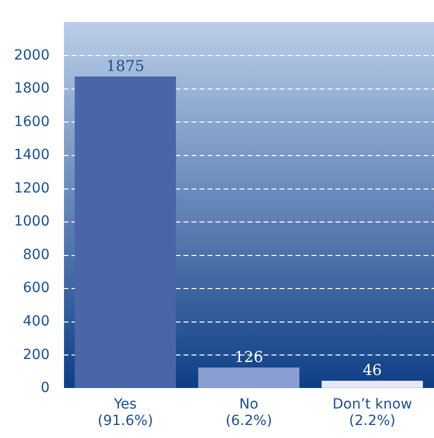 The height and width of the screenshot is (438, 434). What do you see at coordinates (372, 413) in the screenshot?
I see `x-tick-label: Don’t know (2.2%)` at bounding box center [372, 413].